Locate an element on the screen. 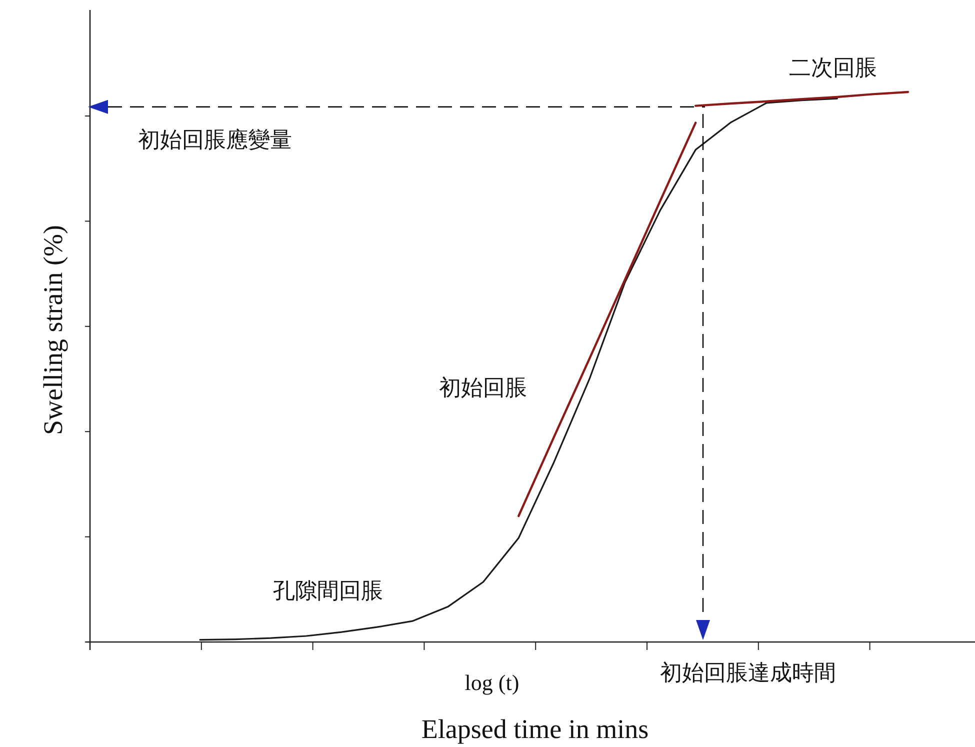  y-axis-title: Swelling strain (%) is located at coordinates (53, 330).